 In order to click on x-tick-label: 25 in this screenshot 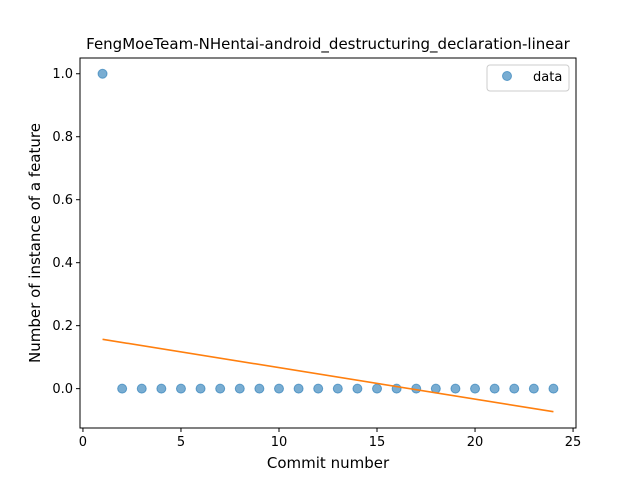, I will do `click(573, 442)`.